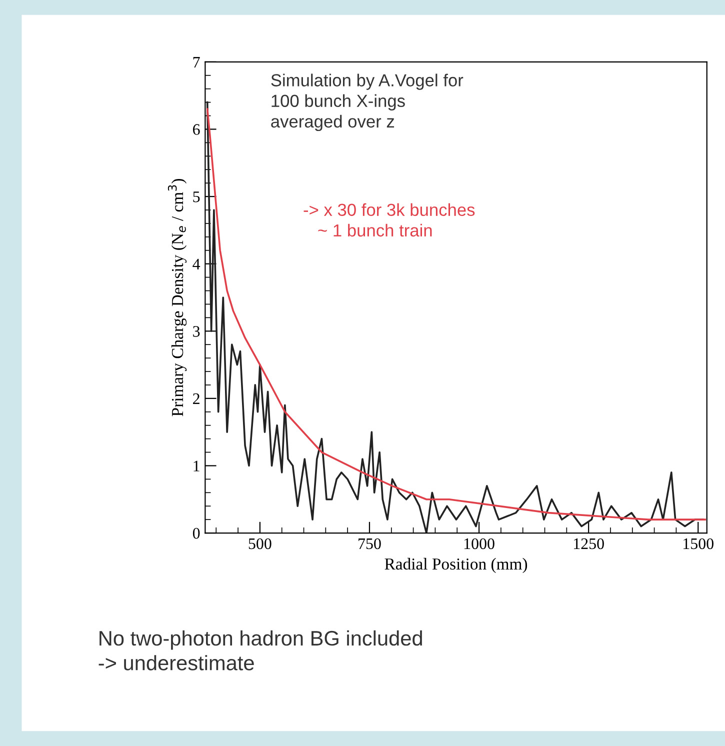 Image resolution: width=725 pixels, height=746 pixels. What do you see at coordinates (196, 264) in the screenshot?
I see `y-tick-label: 4` at bounding box center [196, 264].